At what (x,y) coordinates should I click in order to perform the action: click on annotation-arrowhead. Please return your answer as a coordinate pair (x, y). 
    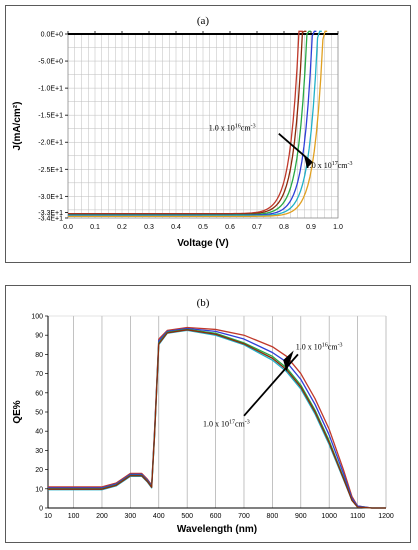
    Looking at the image, I should click on (288, 361).